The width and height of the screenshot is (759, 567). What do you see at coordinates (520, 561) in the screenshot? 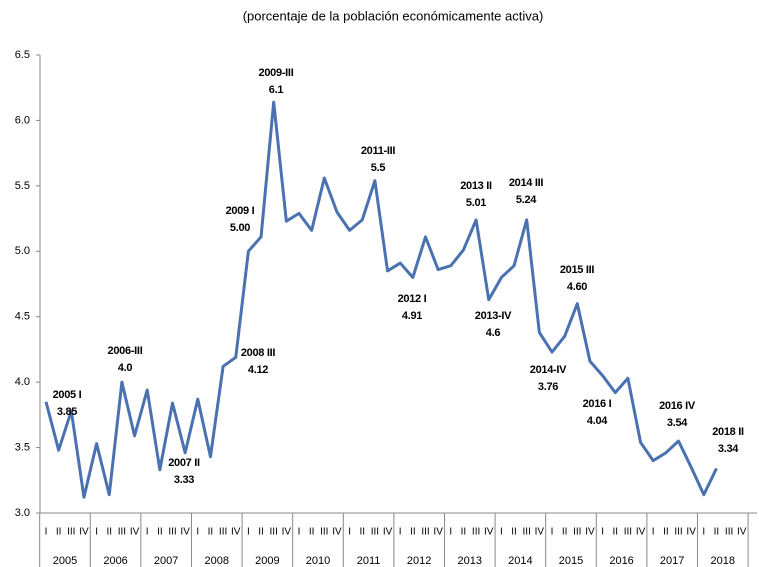
I see `x-group-label: 2014` at bounding box center [520, 561].